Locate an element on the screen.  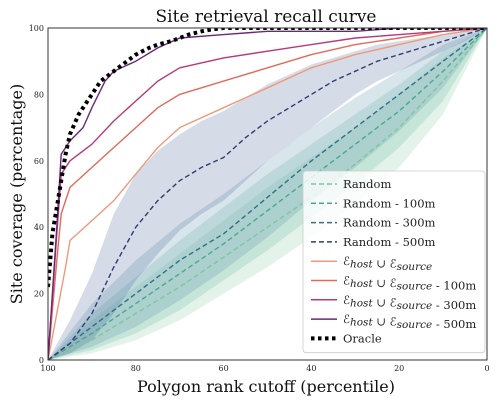
legend-label-host-source-500m: ℰhost ∪ ℰsource - 500m is located at coordinates (409, 321).